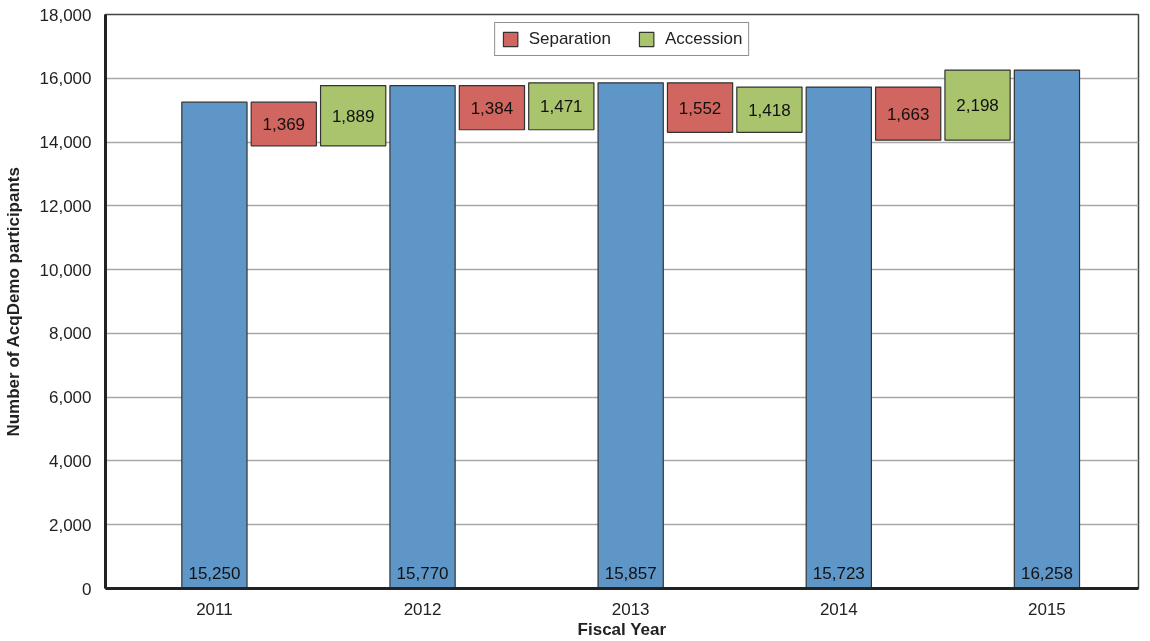  I want to click on y-tick-label: 18,000, so click(65, 15).